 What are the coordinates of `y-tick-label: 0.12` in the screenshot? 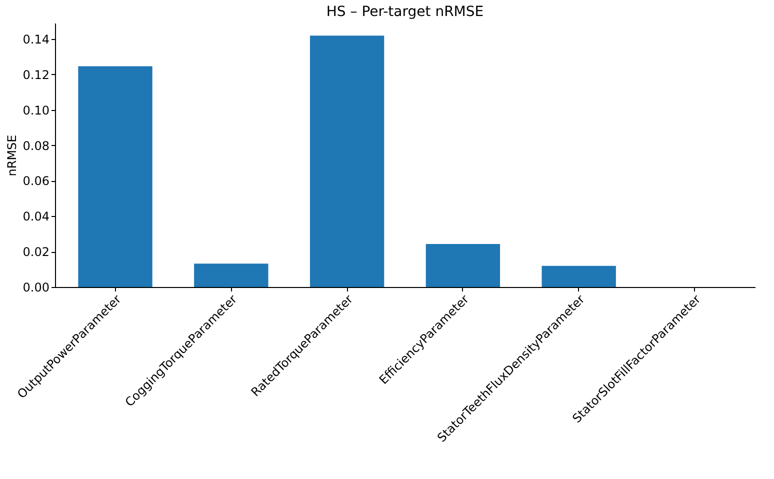 It's located at (36, 75).